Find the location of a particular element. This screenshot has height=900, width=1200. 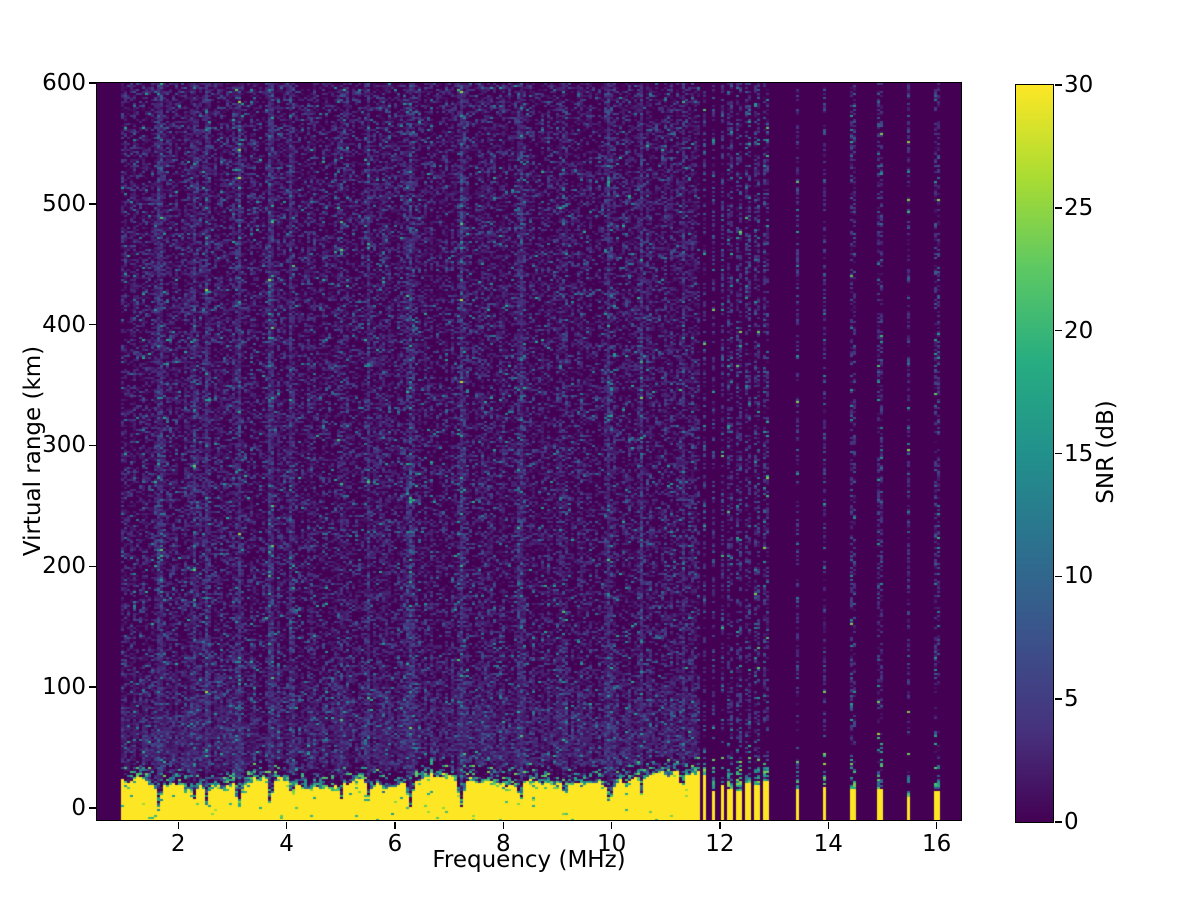

colorbar-tick-label: 5 is located at coordinates (1071, 699).